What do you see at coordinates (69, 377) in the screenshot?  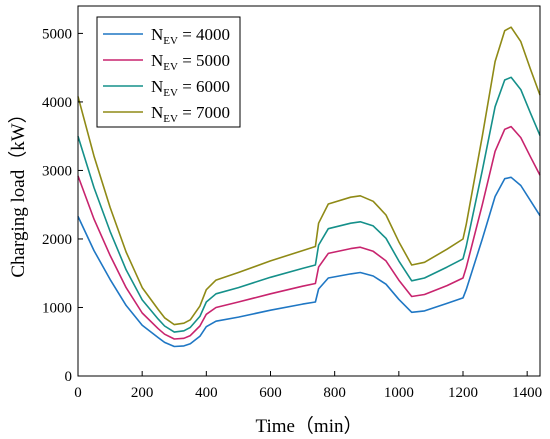 I see `y-tick-label: 0` at bounding box center [69, 377].